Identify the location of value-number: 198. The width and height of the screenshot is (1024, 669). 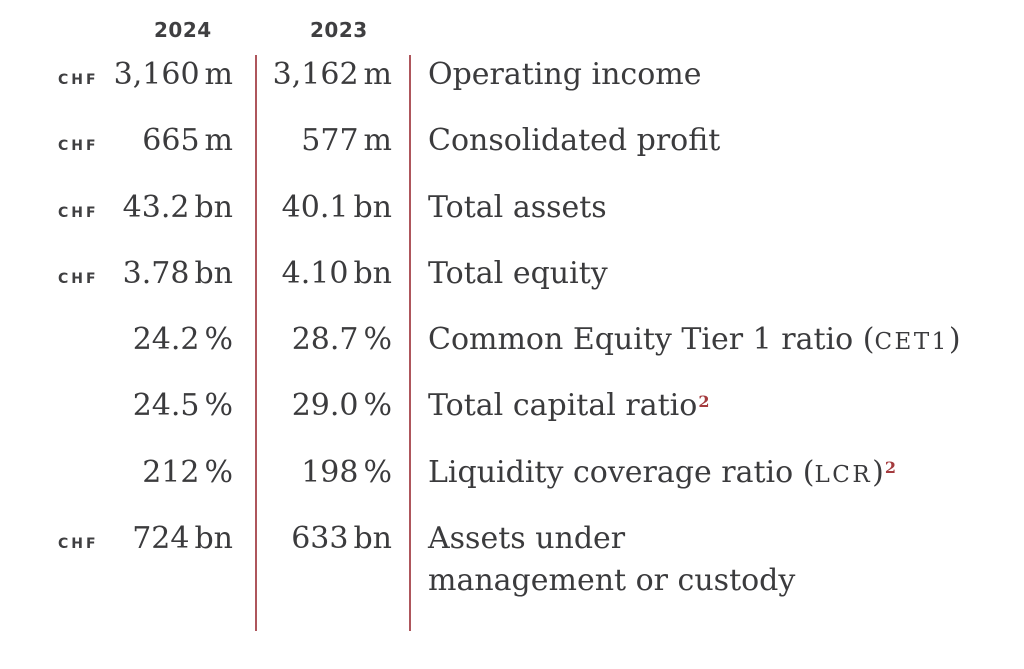
(330, 472).